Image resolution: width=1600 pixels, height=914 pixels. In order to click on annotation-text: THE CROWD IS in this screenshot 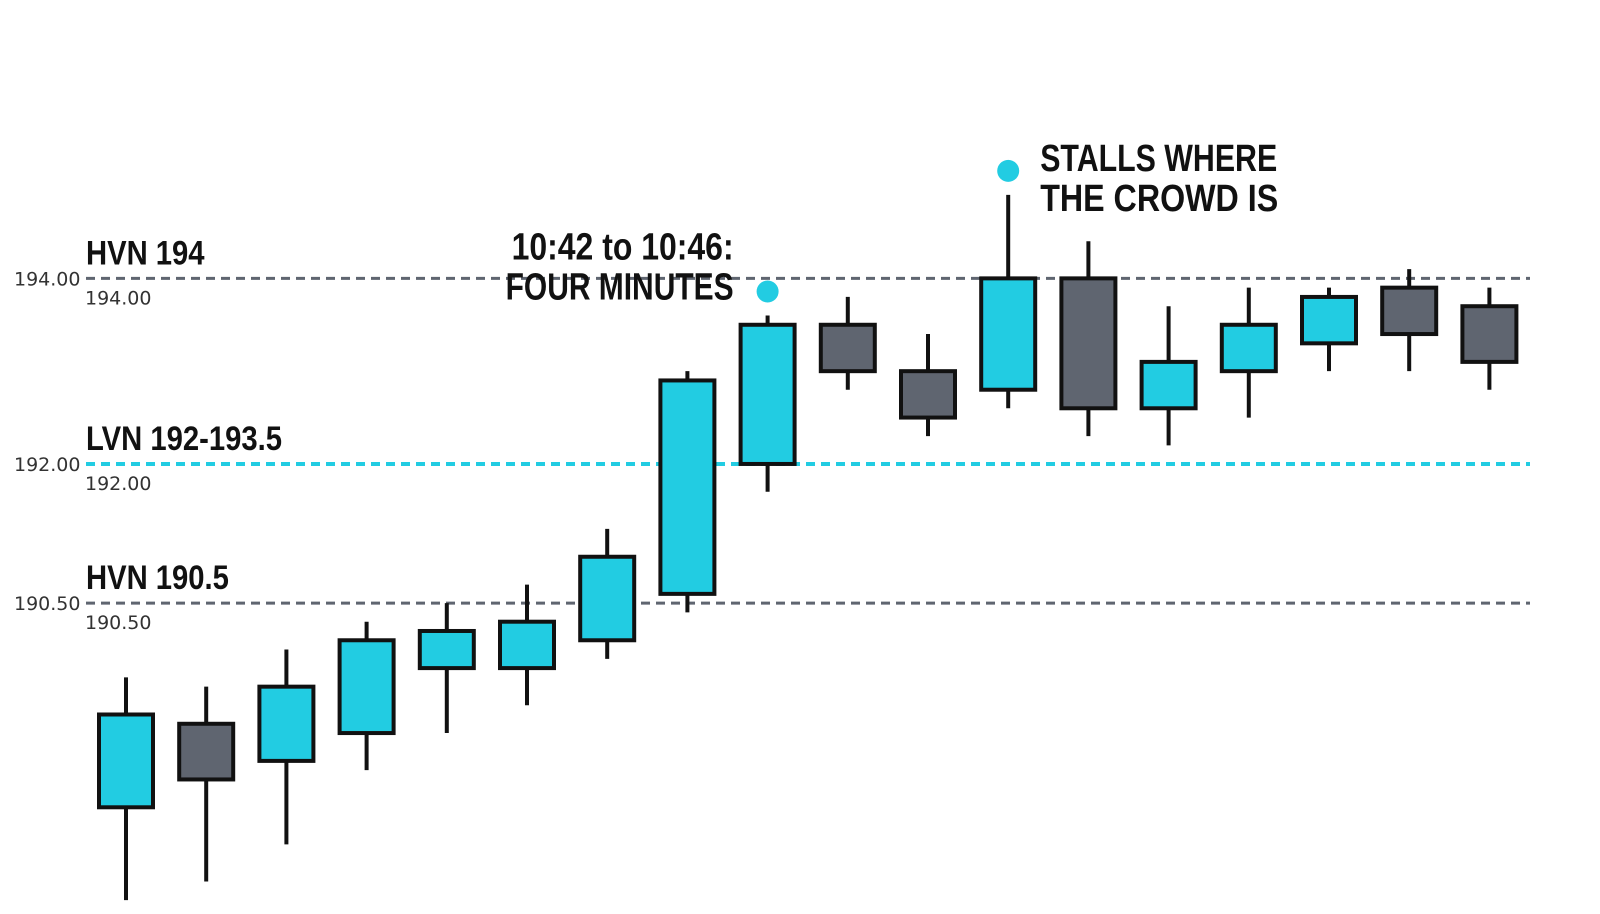, I will do `click(1159, 199)`.